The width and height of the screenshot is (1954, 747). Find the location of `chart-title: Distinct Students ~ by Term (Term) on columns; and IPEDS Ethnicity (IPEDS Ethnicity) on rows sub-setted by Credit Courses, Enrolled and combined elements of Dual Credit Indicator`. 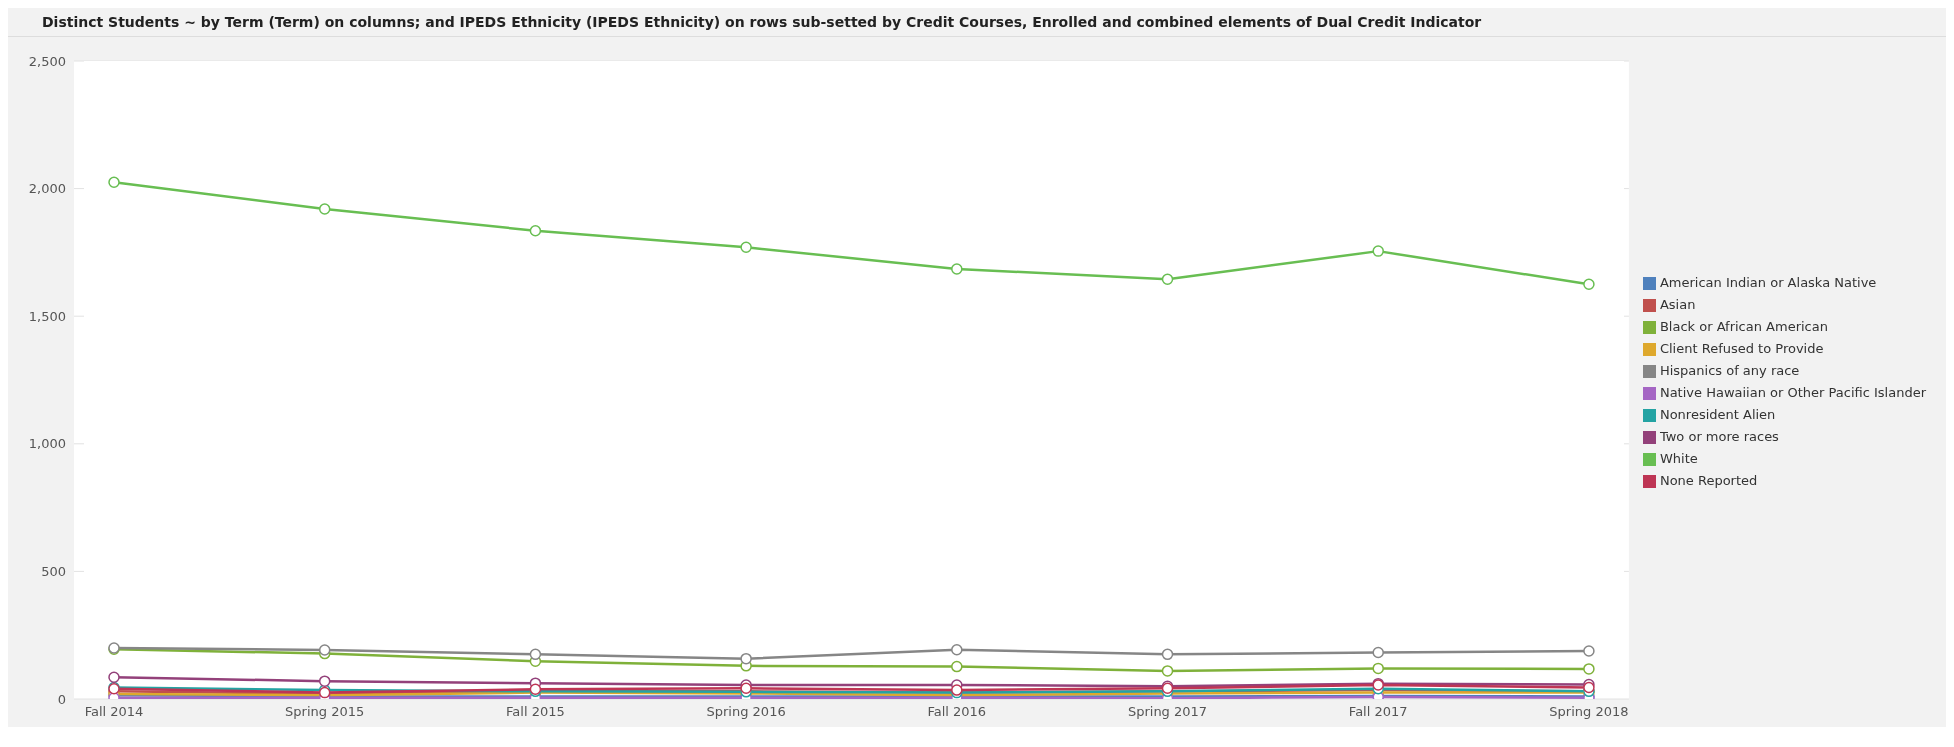

chart-title: Distinct Students ~ by Term (Term) on columns; and IPEDS Ethnicity (IPEDS Ethnicity) on rows sub-setted by Credit Courses, Enrolled and combined elements of Dual Credit Indicator is located at coordinates (977, 22).